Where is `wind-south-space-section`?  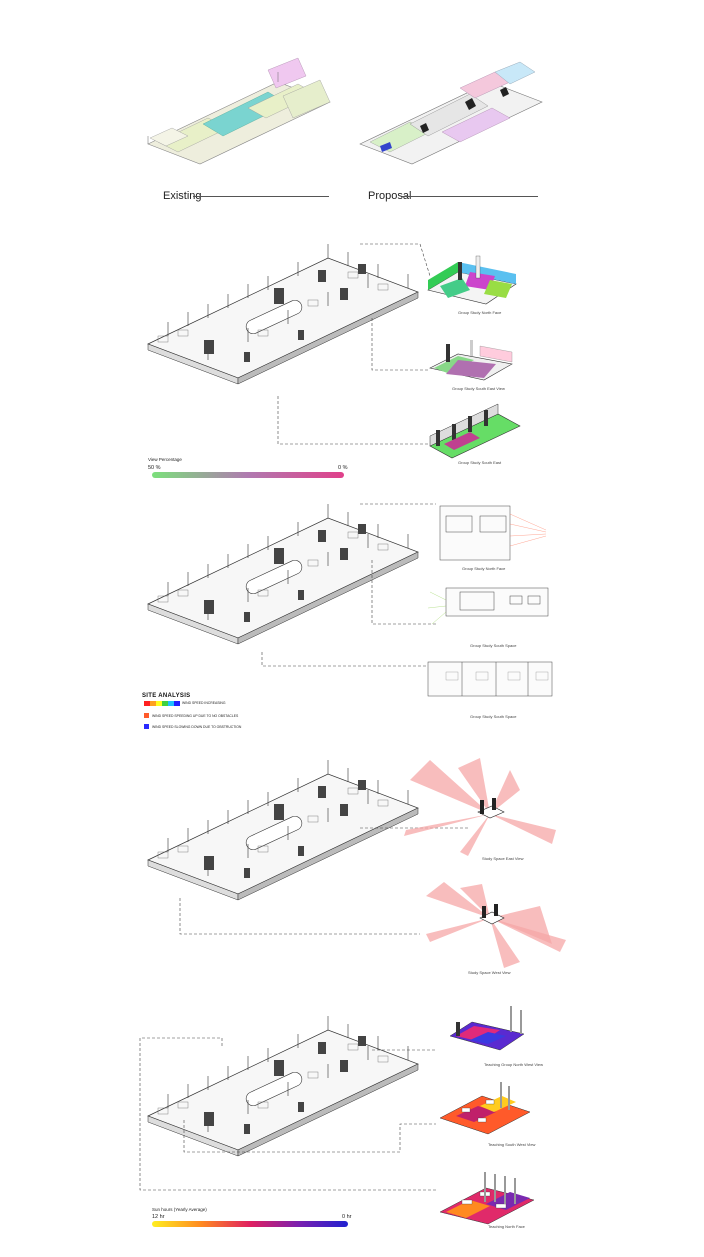
wind-south-space-section is located at coordinates (490, 679).